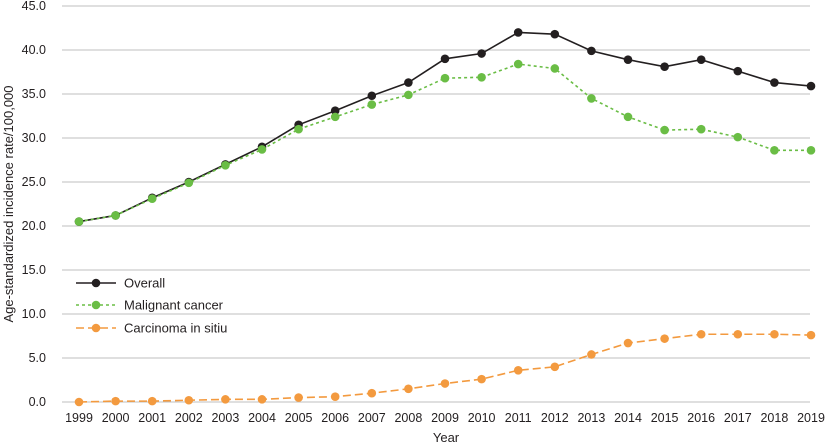 The width and height of the screenshot is (827, 447). What do you see at coordinates (116, 418) in the screenshot?
I see `x-tick-label: 2000` at bounding box center [116, 418].